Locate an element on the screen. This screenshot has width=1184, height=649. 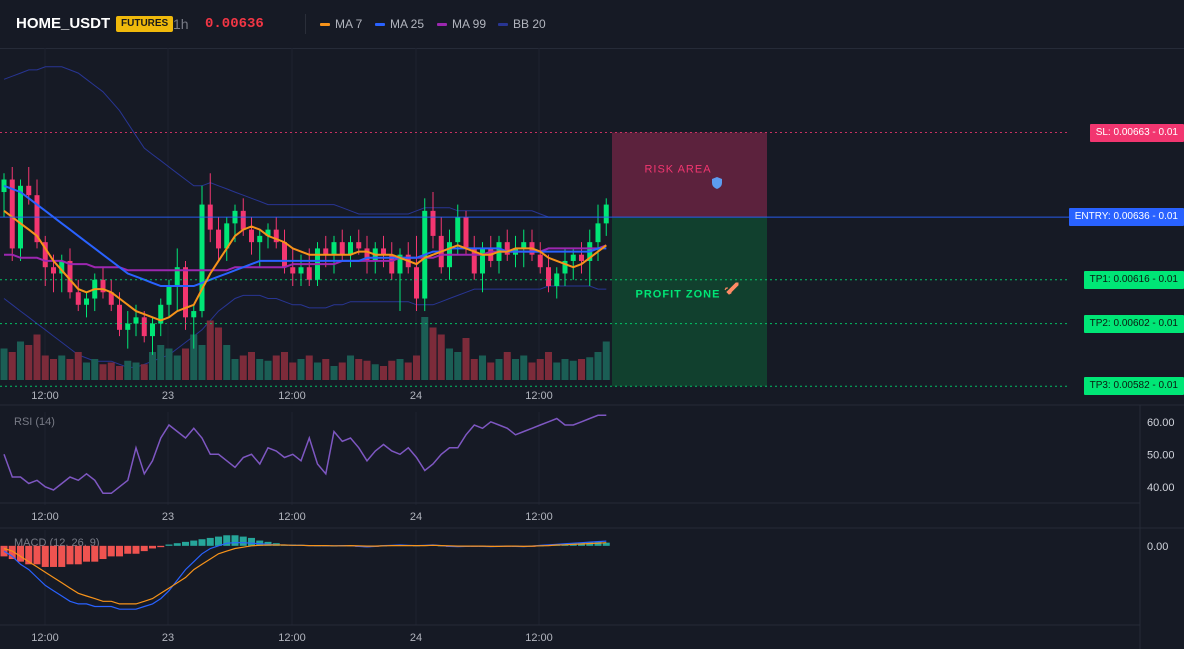
symbol-name: HOME_USDT is located at coordinates (63, 23).